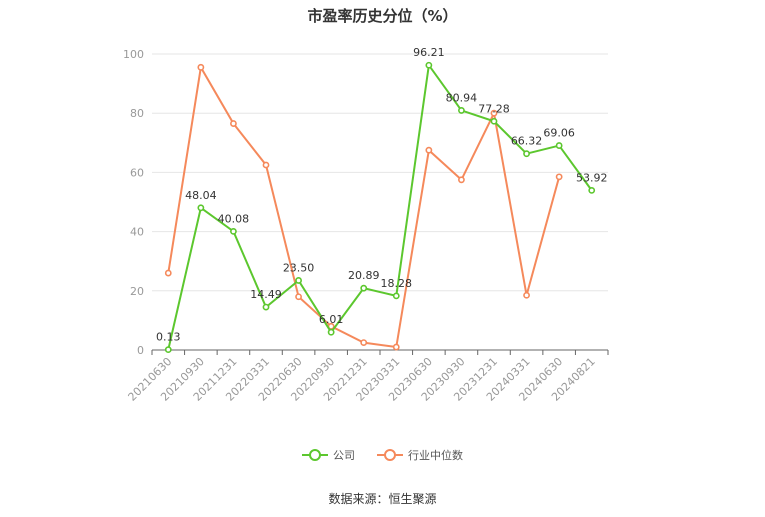  What do you see at coordinates (234, 218) in the screenshot?
I see `company-data-label: 40.08` at bounding box center [234, 218].